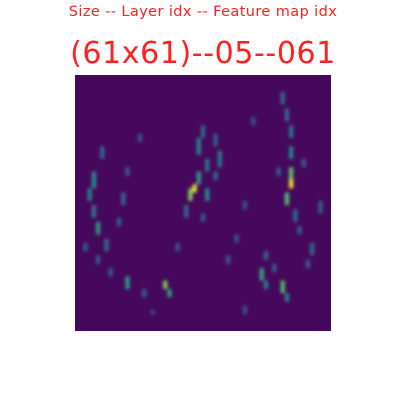  I want to click on caption-legend: Size -- Layer idx -- Feature map idx, so click(203, 12).